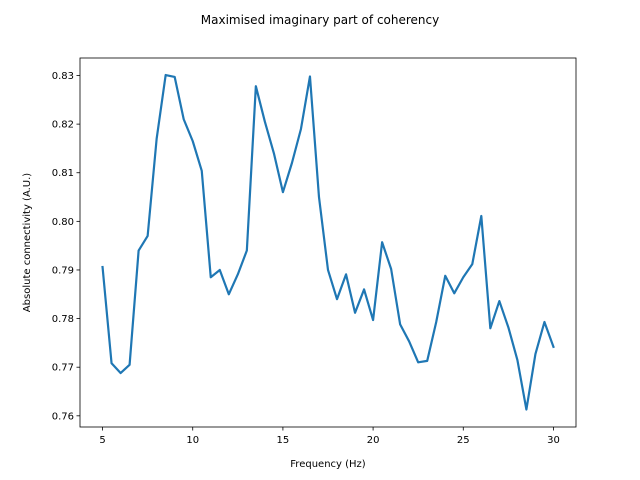 Image resolution: width=640 pixels, height=480 pixels. What do you see at coordinates (329, 436) in the screenshot?
I see `x-axis: 5 10 15 20 25 30` at bounding box center [329, 436].